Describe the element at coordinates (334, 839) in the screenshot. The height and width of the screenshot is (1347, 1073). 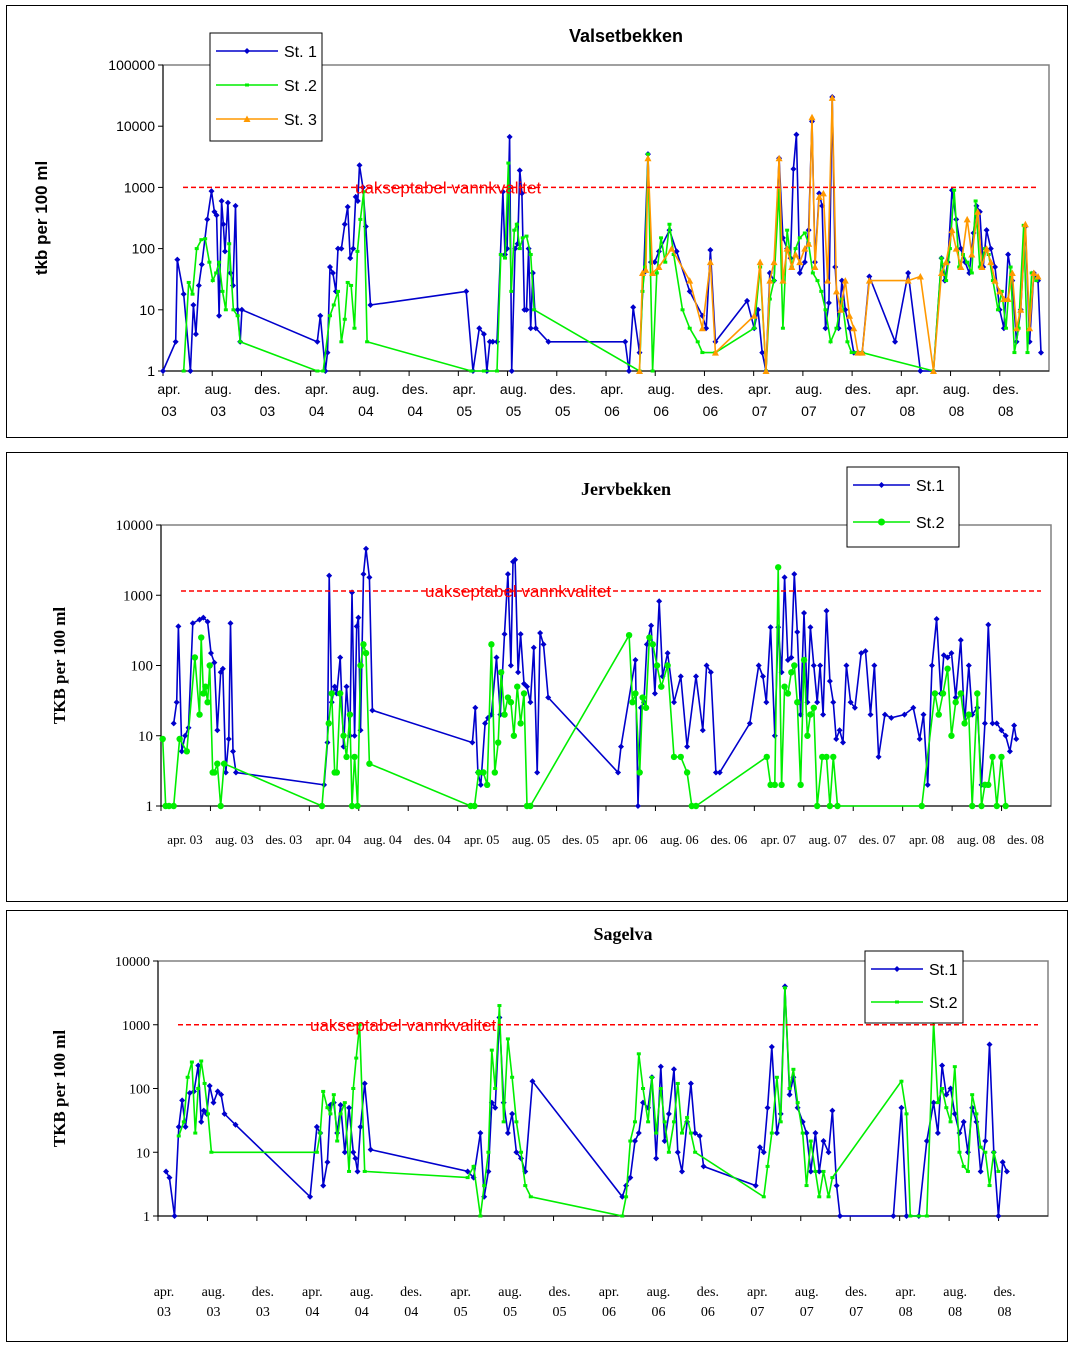
I see `x-tick-label: apr. 04` at that location.